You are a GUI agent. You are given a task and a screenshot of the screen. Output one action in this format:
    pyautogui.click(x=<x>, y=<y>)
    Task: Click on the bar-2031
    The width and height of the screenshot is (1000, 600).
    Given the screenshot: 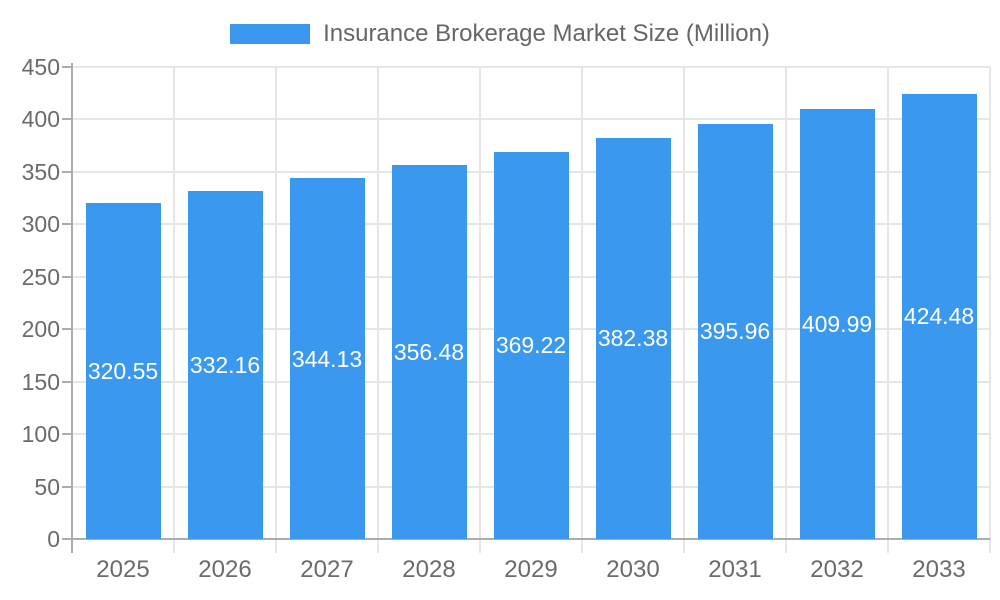 What is the action you would take?
    pyautogui.click(x=735, y=331)
    